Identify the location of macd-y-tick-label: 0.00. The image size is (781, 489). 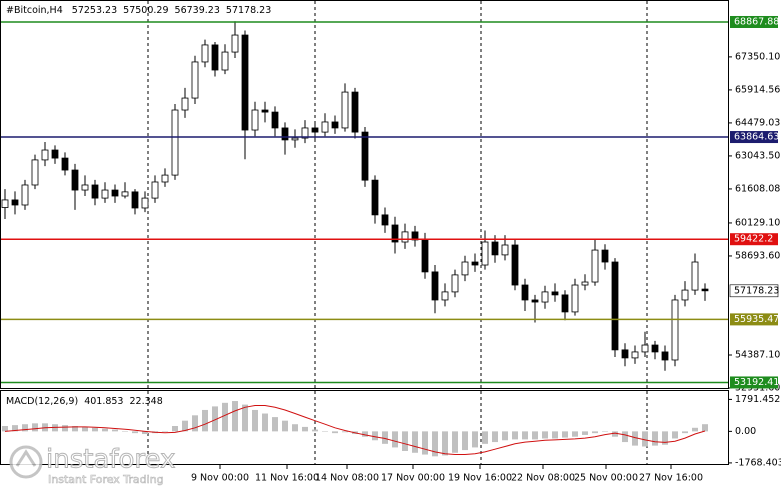
(745, 431).